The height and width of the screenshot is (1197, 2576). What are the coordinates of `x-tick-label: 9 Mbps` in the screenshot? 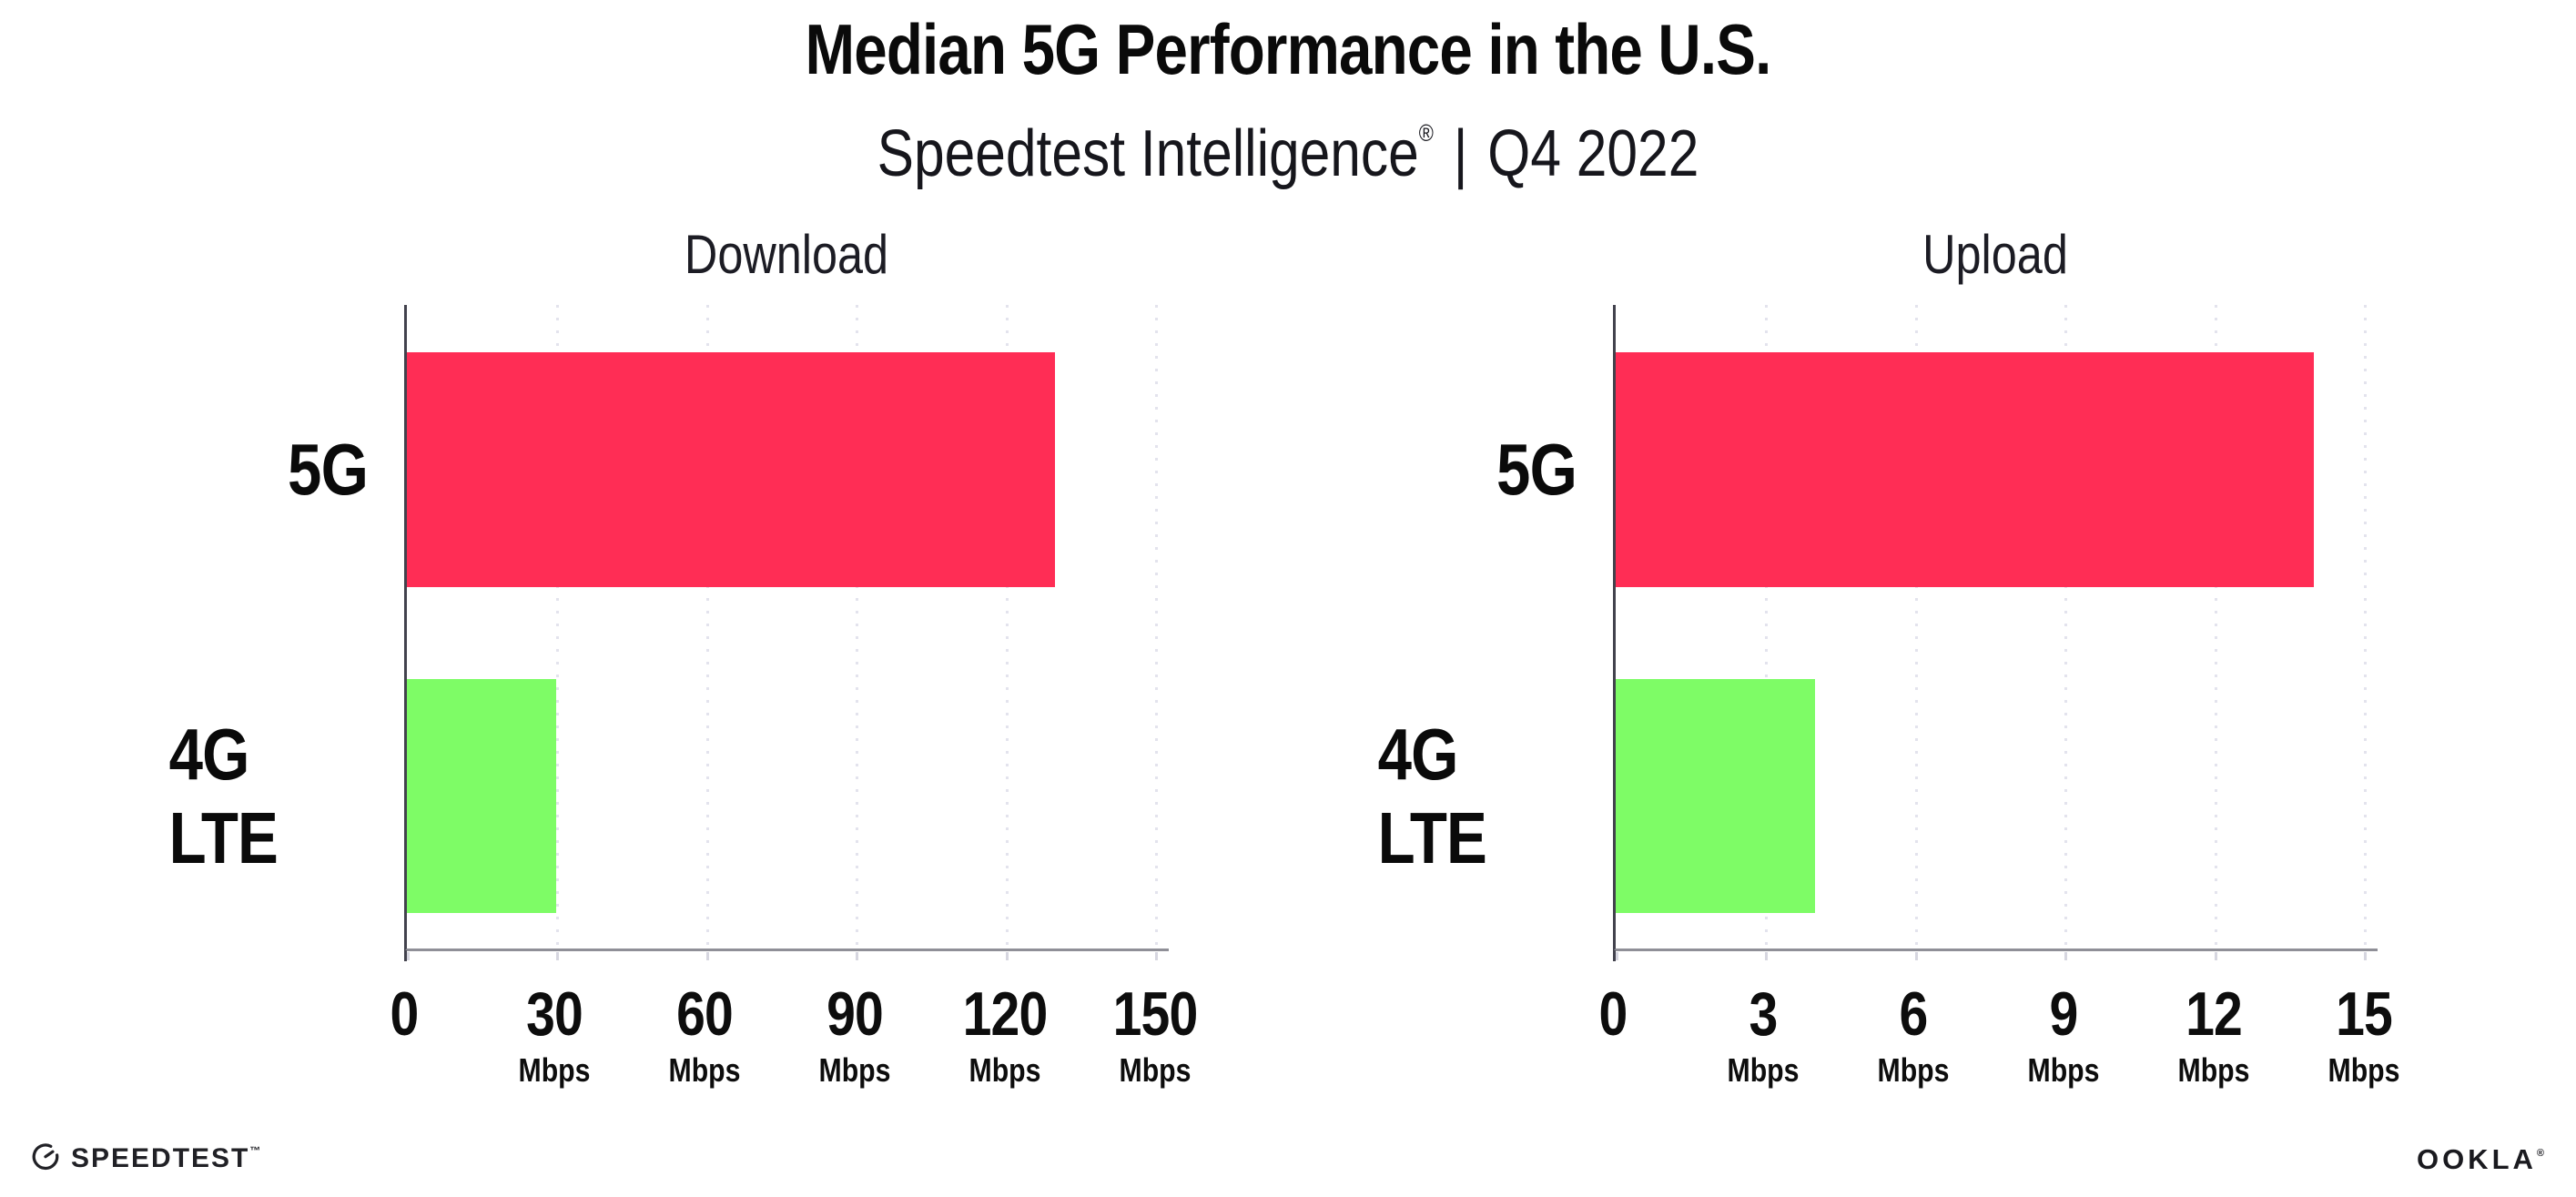 It's located at (2063, 1034).